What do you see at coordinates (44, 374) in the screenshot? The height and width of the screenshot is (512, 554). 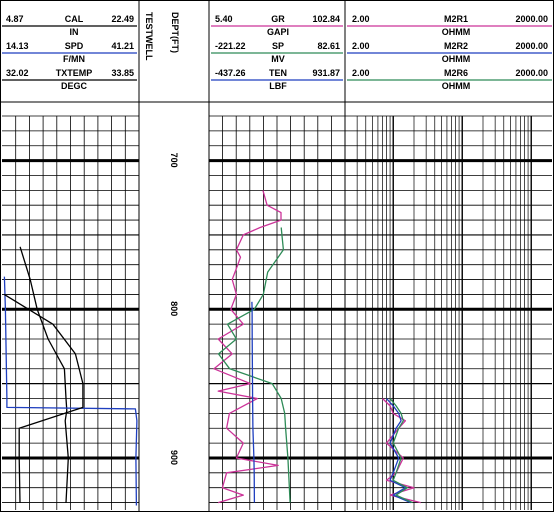 I see `curve-cal` at bounding box center [44, 374].